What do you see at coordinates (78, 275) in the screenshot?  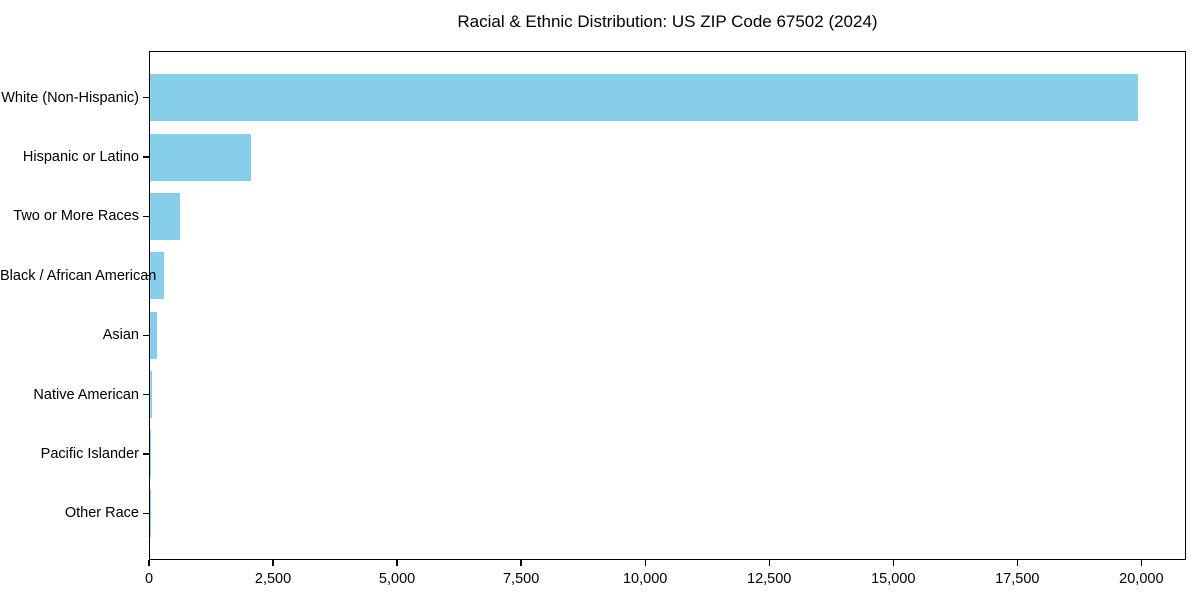 I see `y-axis-tick-label: Black / African American` at bounding box center [78, 275].